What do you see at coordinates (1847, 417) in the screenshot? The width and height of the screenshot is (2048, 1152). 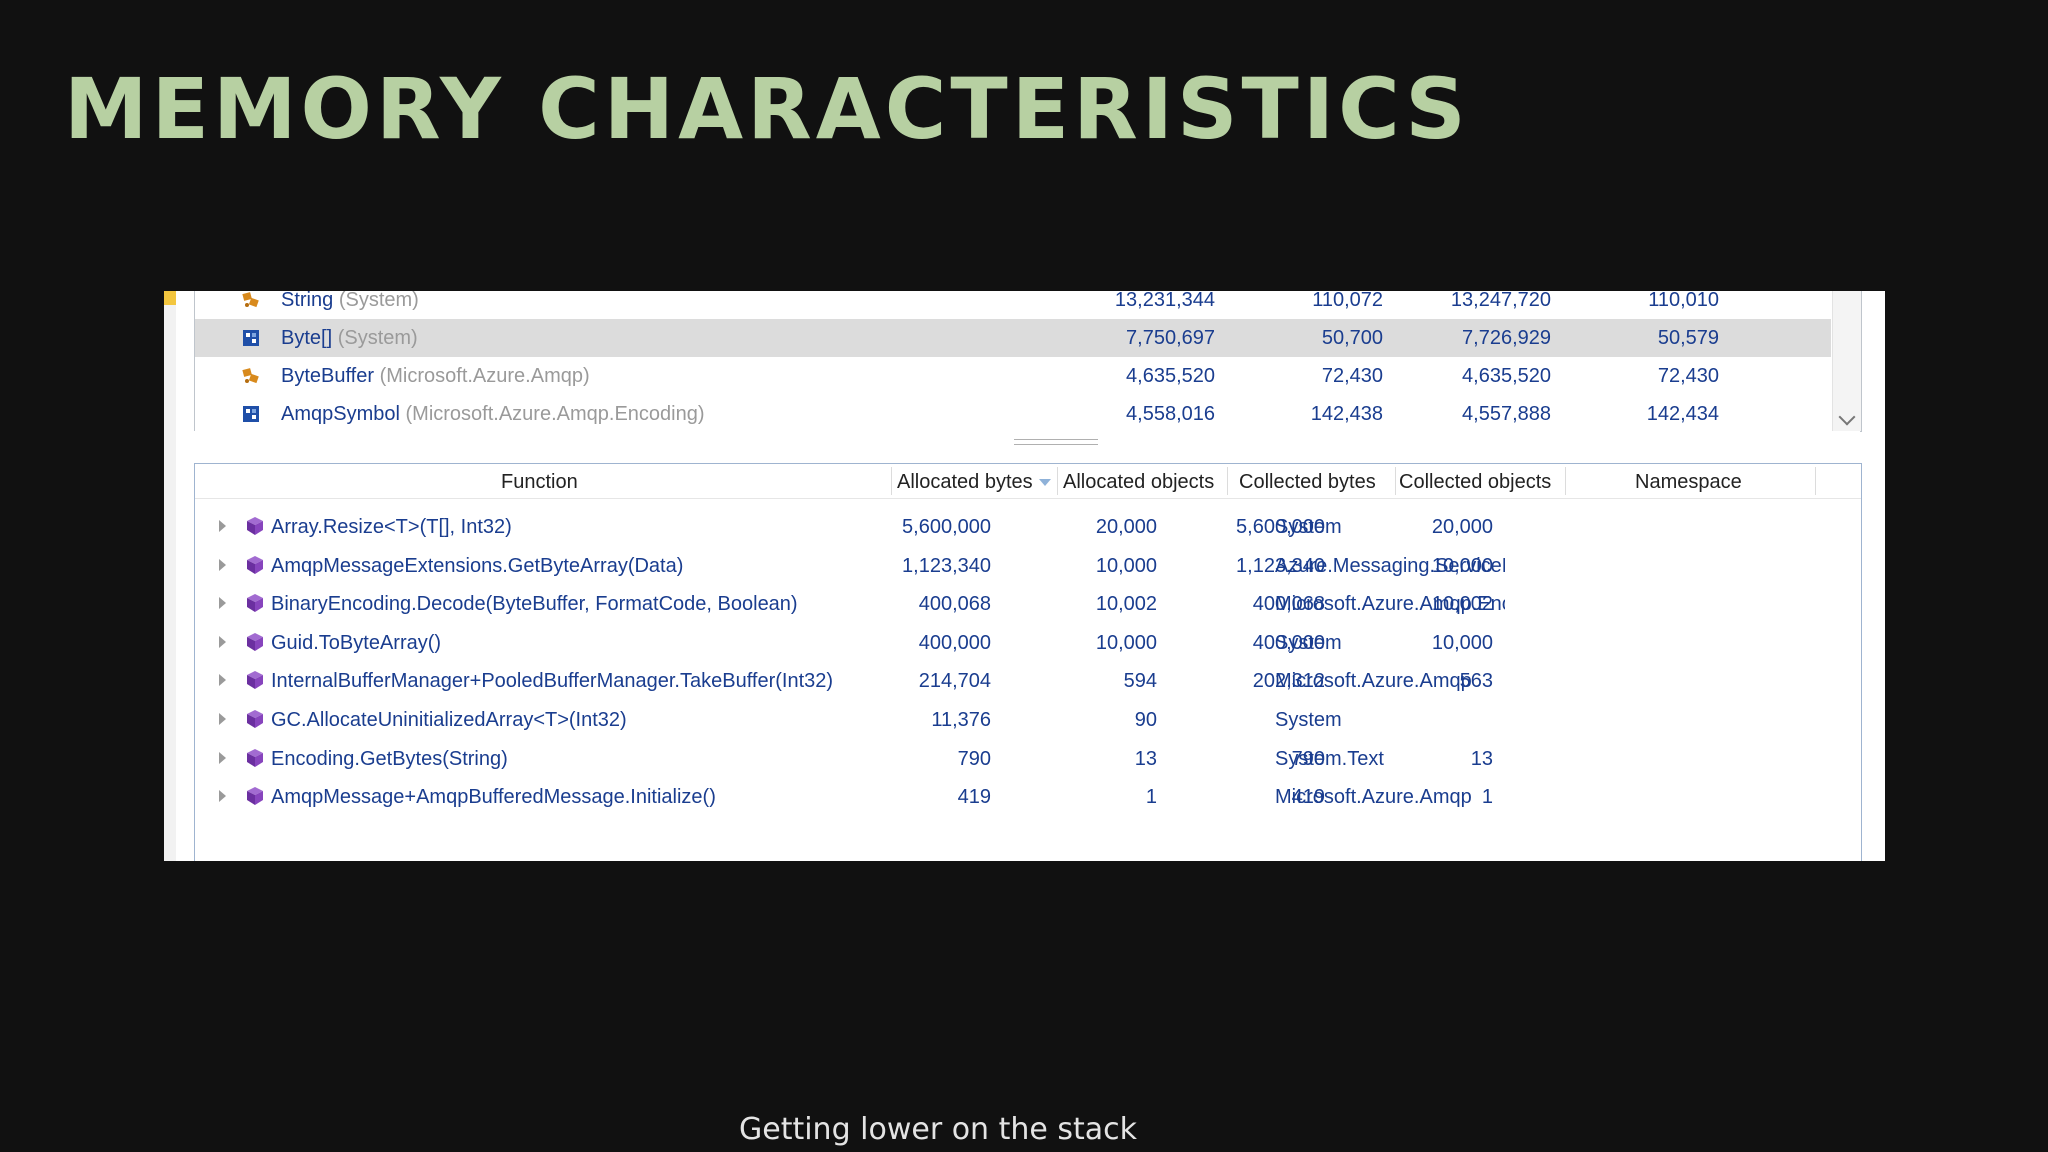 I see `chevron-down-icon` at bounding box center [1847, 417].